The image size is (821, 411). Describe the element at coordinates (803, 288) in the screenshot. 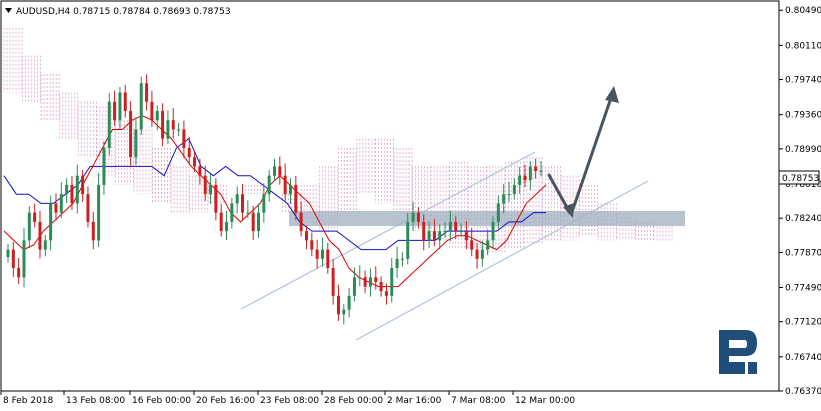

I see `y-tick-label: 0.77490` at that location.